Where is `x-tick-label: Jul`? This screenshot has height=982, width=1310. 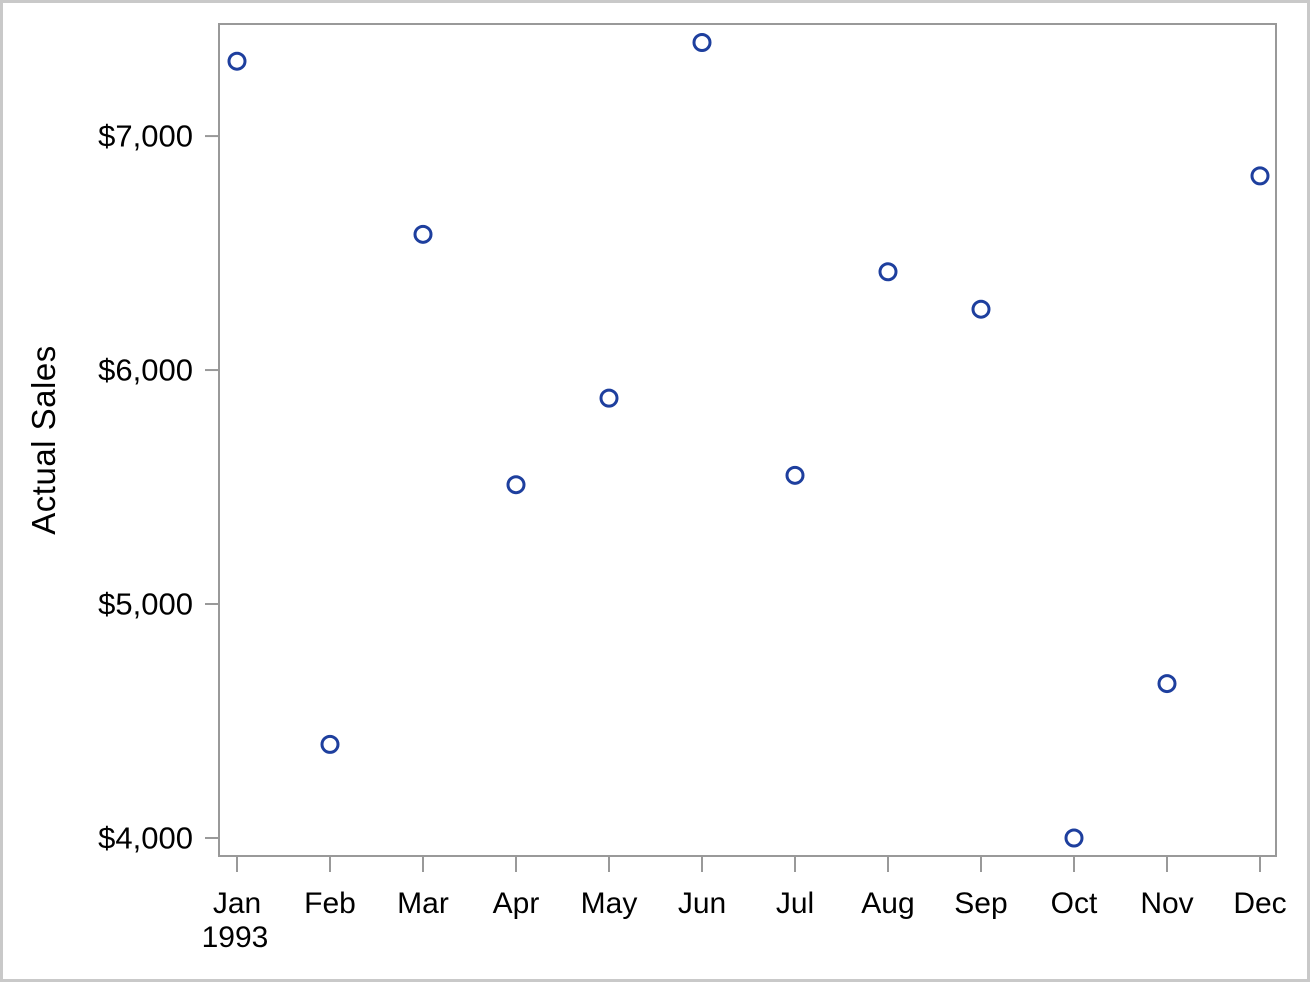 x-tick-label: Jul is located at coordinates (795, 903).